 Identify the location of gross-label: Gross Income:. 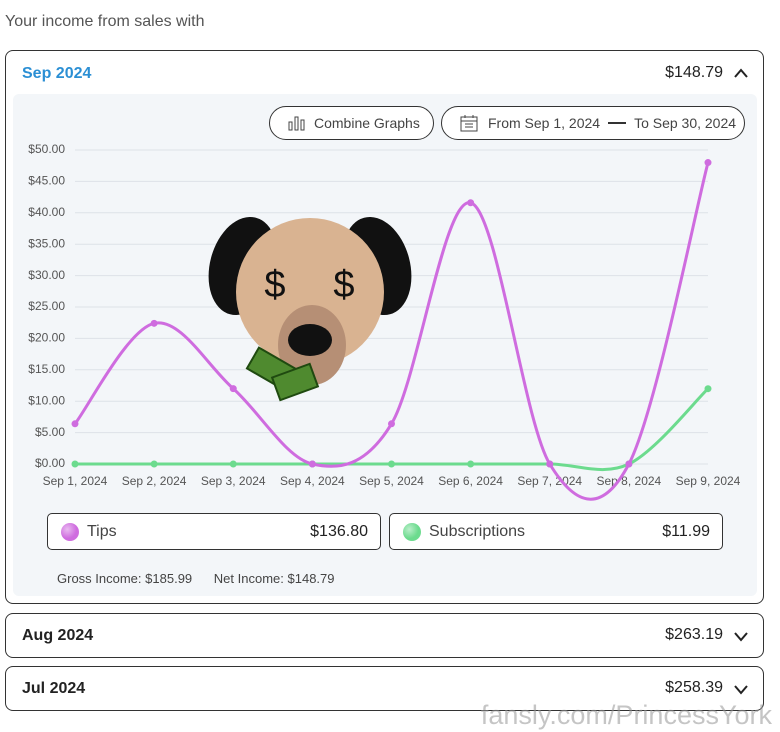
(99, 578).